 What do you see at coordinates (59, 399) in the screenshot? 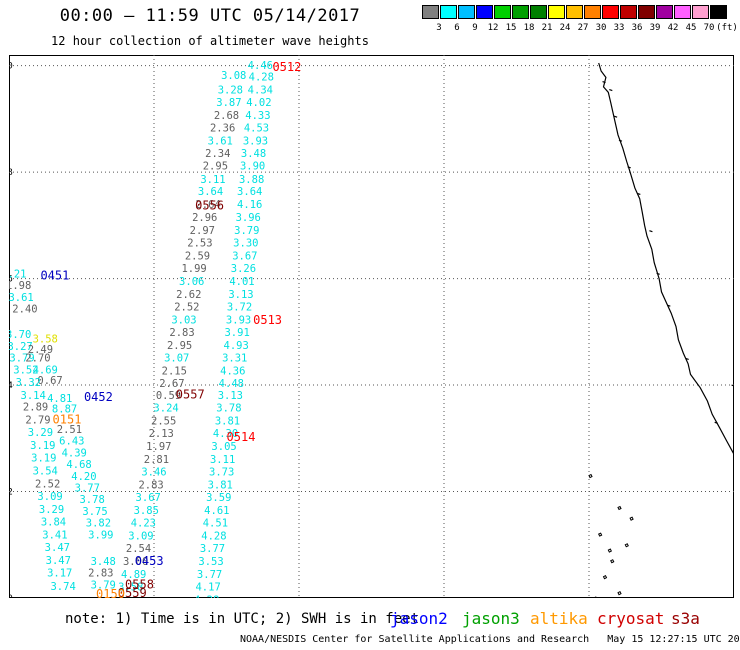
I see `wave-height-label: 4.81` at bounding box center [59, 399].